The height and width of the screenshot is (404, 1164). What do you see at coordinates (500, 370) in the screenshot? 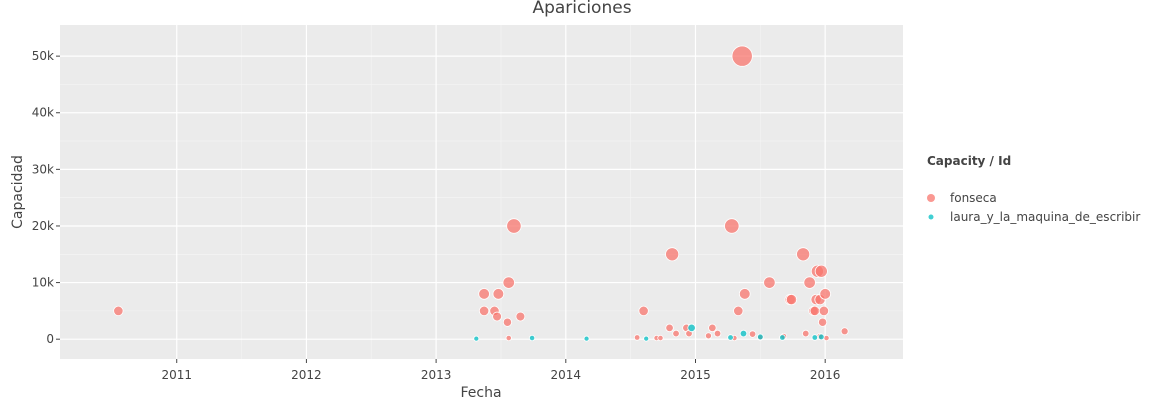
I see `x-axis-ticks: 2011 2012 2013 2014 2015 2016` at bounding box center [500, 370].